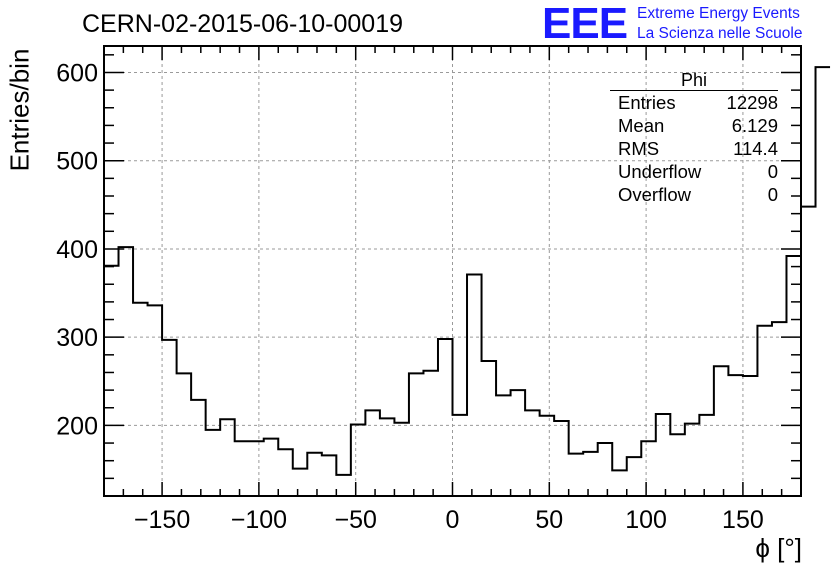 This screenshot has height=572, width=836. Describe the element at coordinates (259, 520) in the screenshot. I see `x-tick-label: −100` at that location.